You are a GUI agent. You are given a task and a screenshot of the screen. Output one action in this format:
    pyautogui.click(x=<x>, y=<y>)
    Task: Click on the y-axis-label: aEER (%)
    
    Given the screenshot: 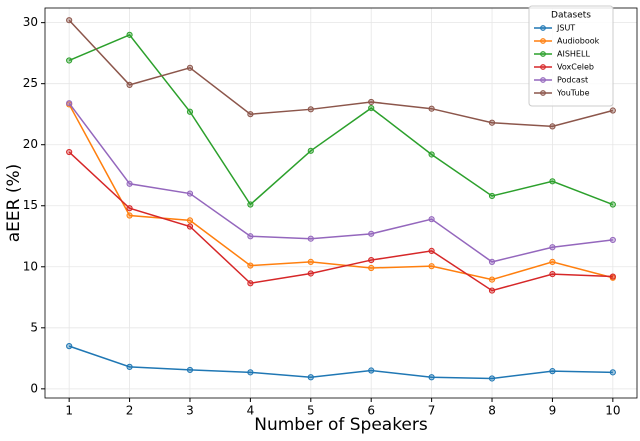 What is the action you would take?
    pyautogui.click(x=14, y=203)
    